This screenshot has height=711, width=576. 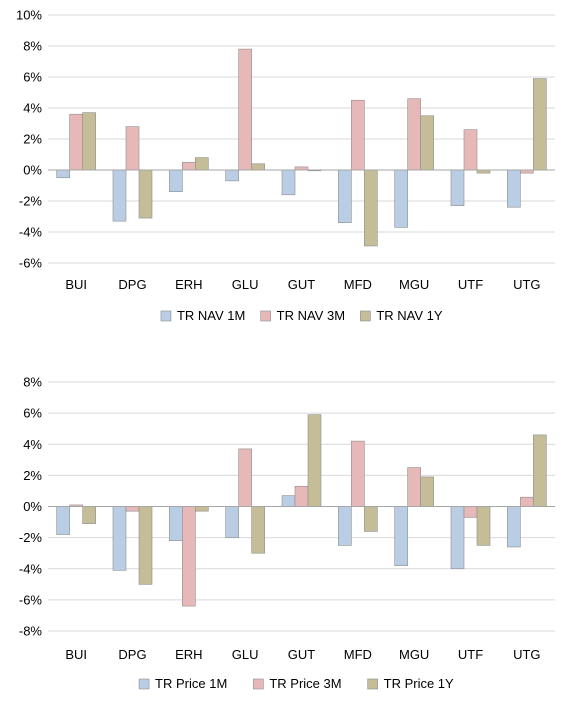 What do you see at coordinates (419, 683) in the screenshot?
I see `legend-label: TR Price 1Y` at bounding box center [419, 683].